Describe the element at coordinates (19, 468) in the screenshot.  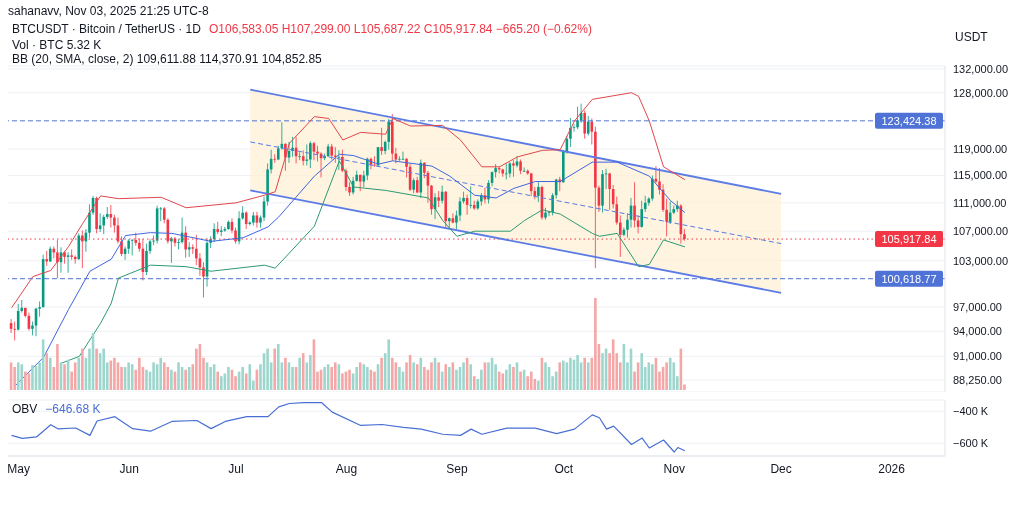
I see `x-tick-label: May` at that location.